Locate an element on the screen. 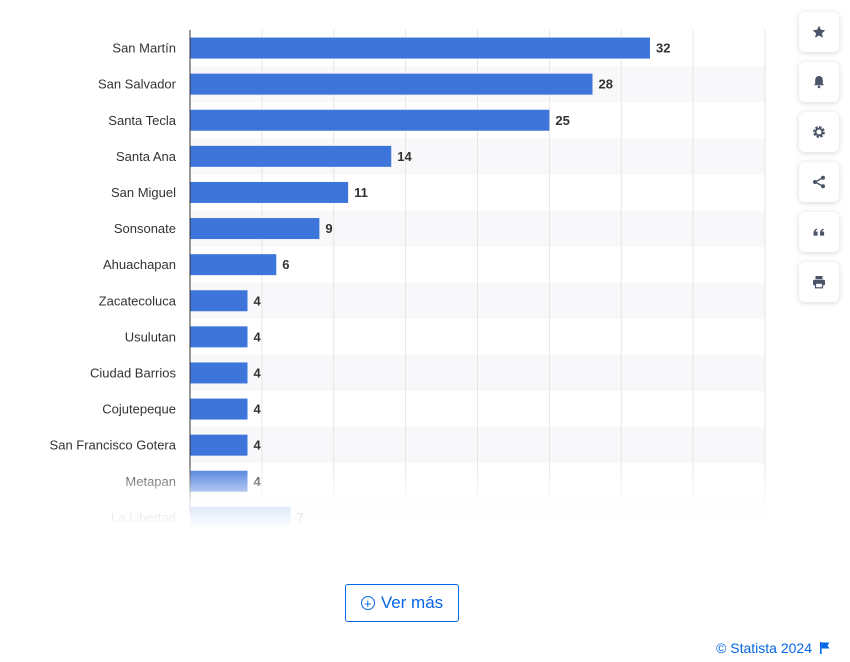  category-label: Usulutan is located at coordinates (150, 336).